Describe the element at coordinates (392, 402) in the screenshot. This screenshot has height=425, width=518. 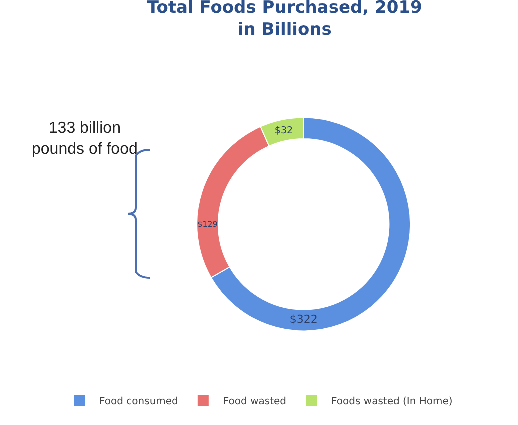
I see `legend-label: Foods wasted (In Home)` at that location.